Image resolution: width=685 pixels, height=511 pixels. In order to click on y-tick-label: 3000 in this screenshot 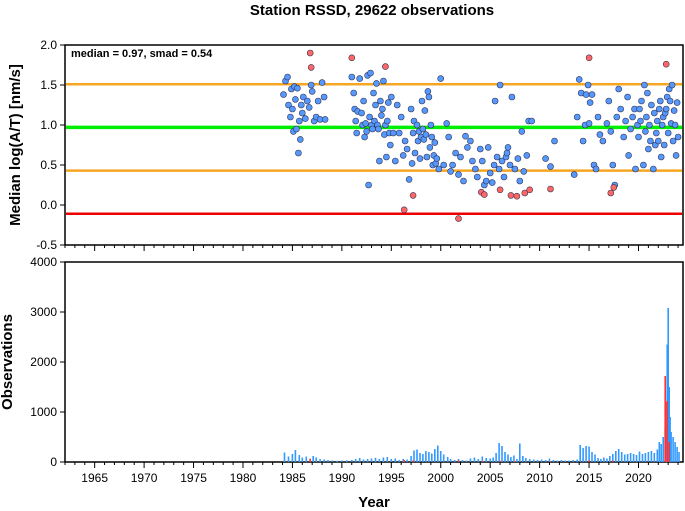, I will do `click(43, 312)`.